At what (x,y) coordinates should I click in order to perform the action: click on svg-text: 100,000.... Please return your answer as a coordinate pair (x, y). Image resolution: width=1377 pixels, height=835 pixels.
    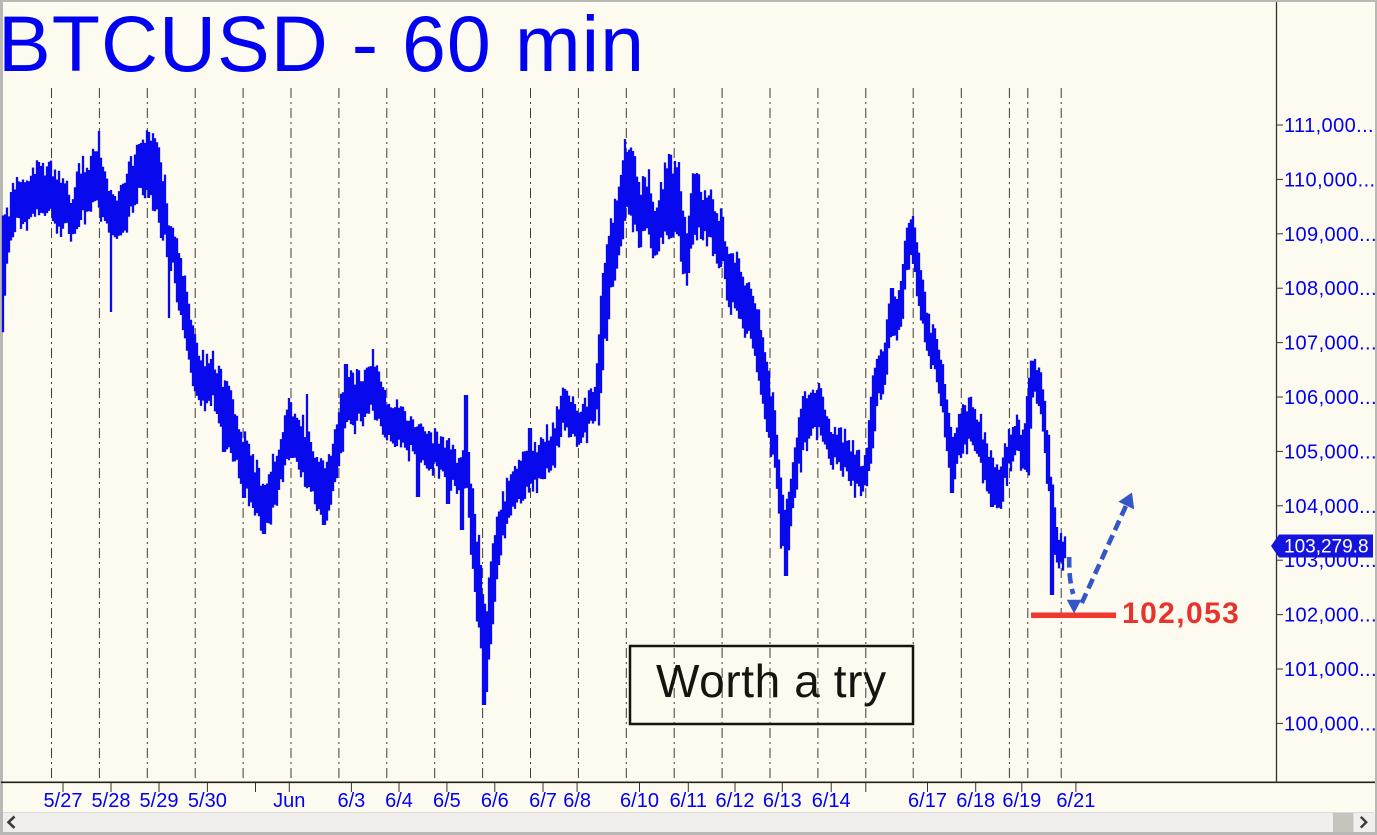
    Looking at the image, I should click on (1330, 724).